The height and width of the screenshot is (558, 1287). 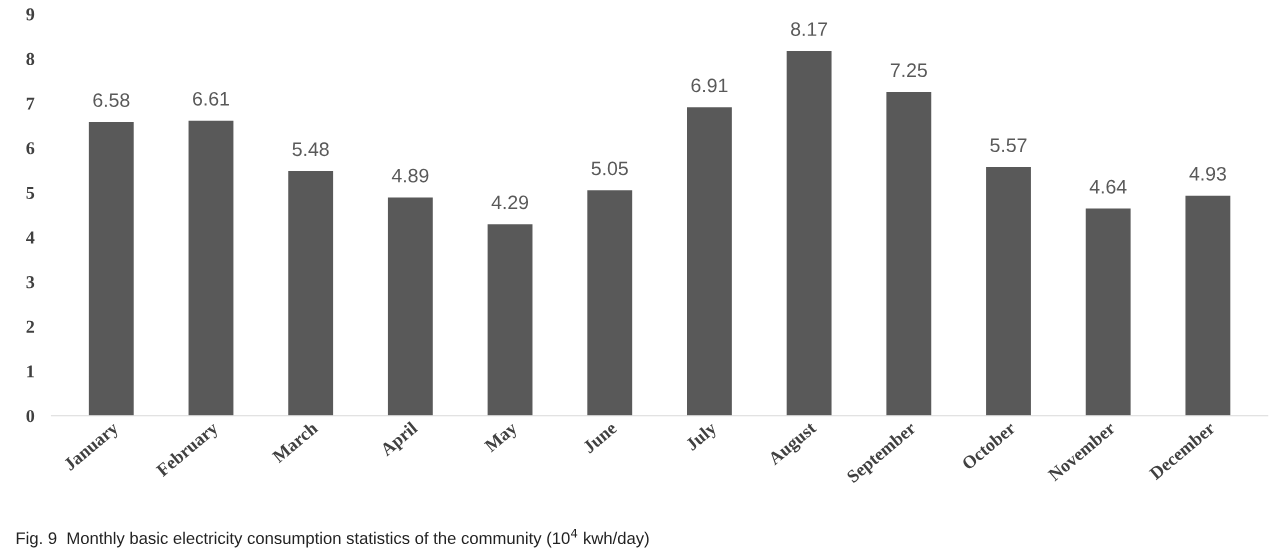 I want to click on data-label: 7.25, so click(x=908, y=70).